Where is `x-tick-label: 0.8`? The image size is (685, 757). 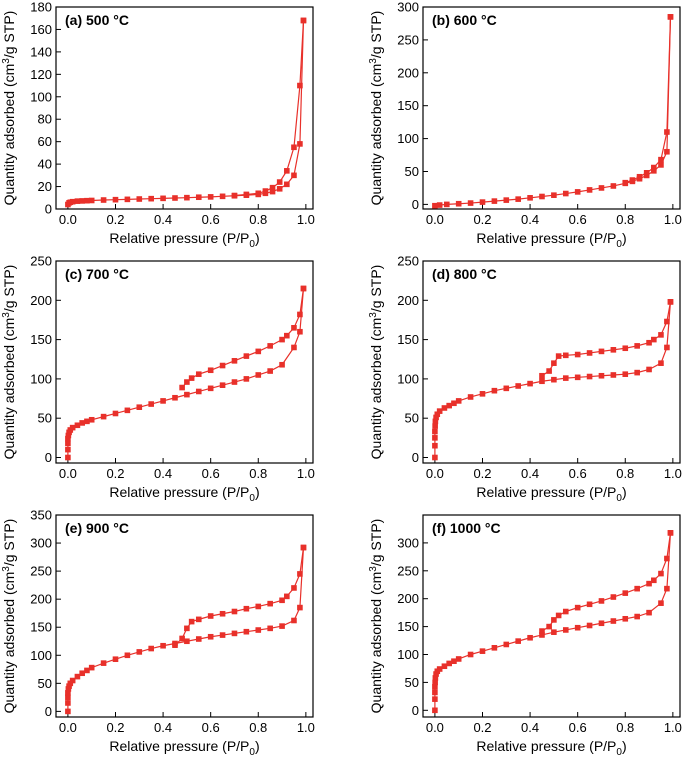 x-tick-label: 0.8 is located at coordinates (625, 473).